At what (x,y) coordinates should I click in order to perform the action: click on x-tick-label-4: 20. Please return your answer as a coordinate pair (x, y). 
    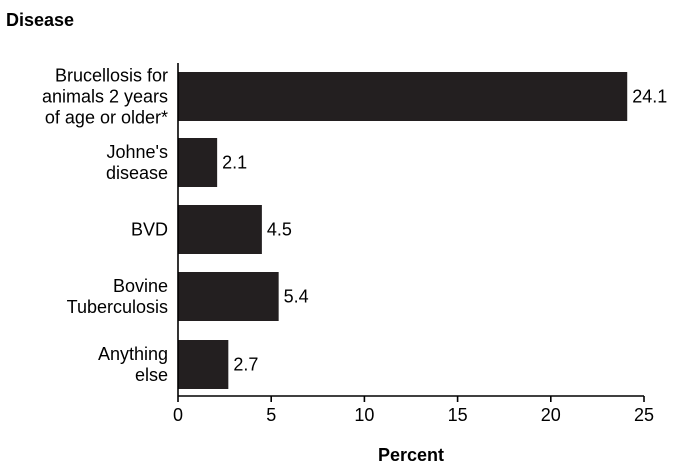
    Looking at the image, I should click on (551, 415).